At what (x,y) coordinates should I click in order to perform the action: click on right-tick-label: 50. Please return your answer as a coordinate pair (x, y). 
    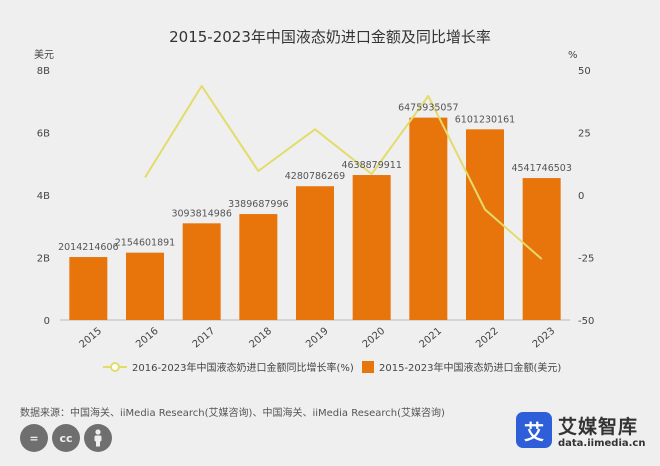
    Looking at the image, I should click on (584, 71).